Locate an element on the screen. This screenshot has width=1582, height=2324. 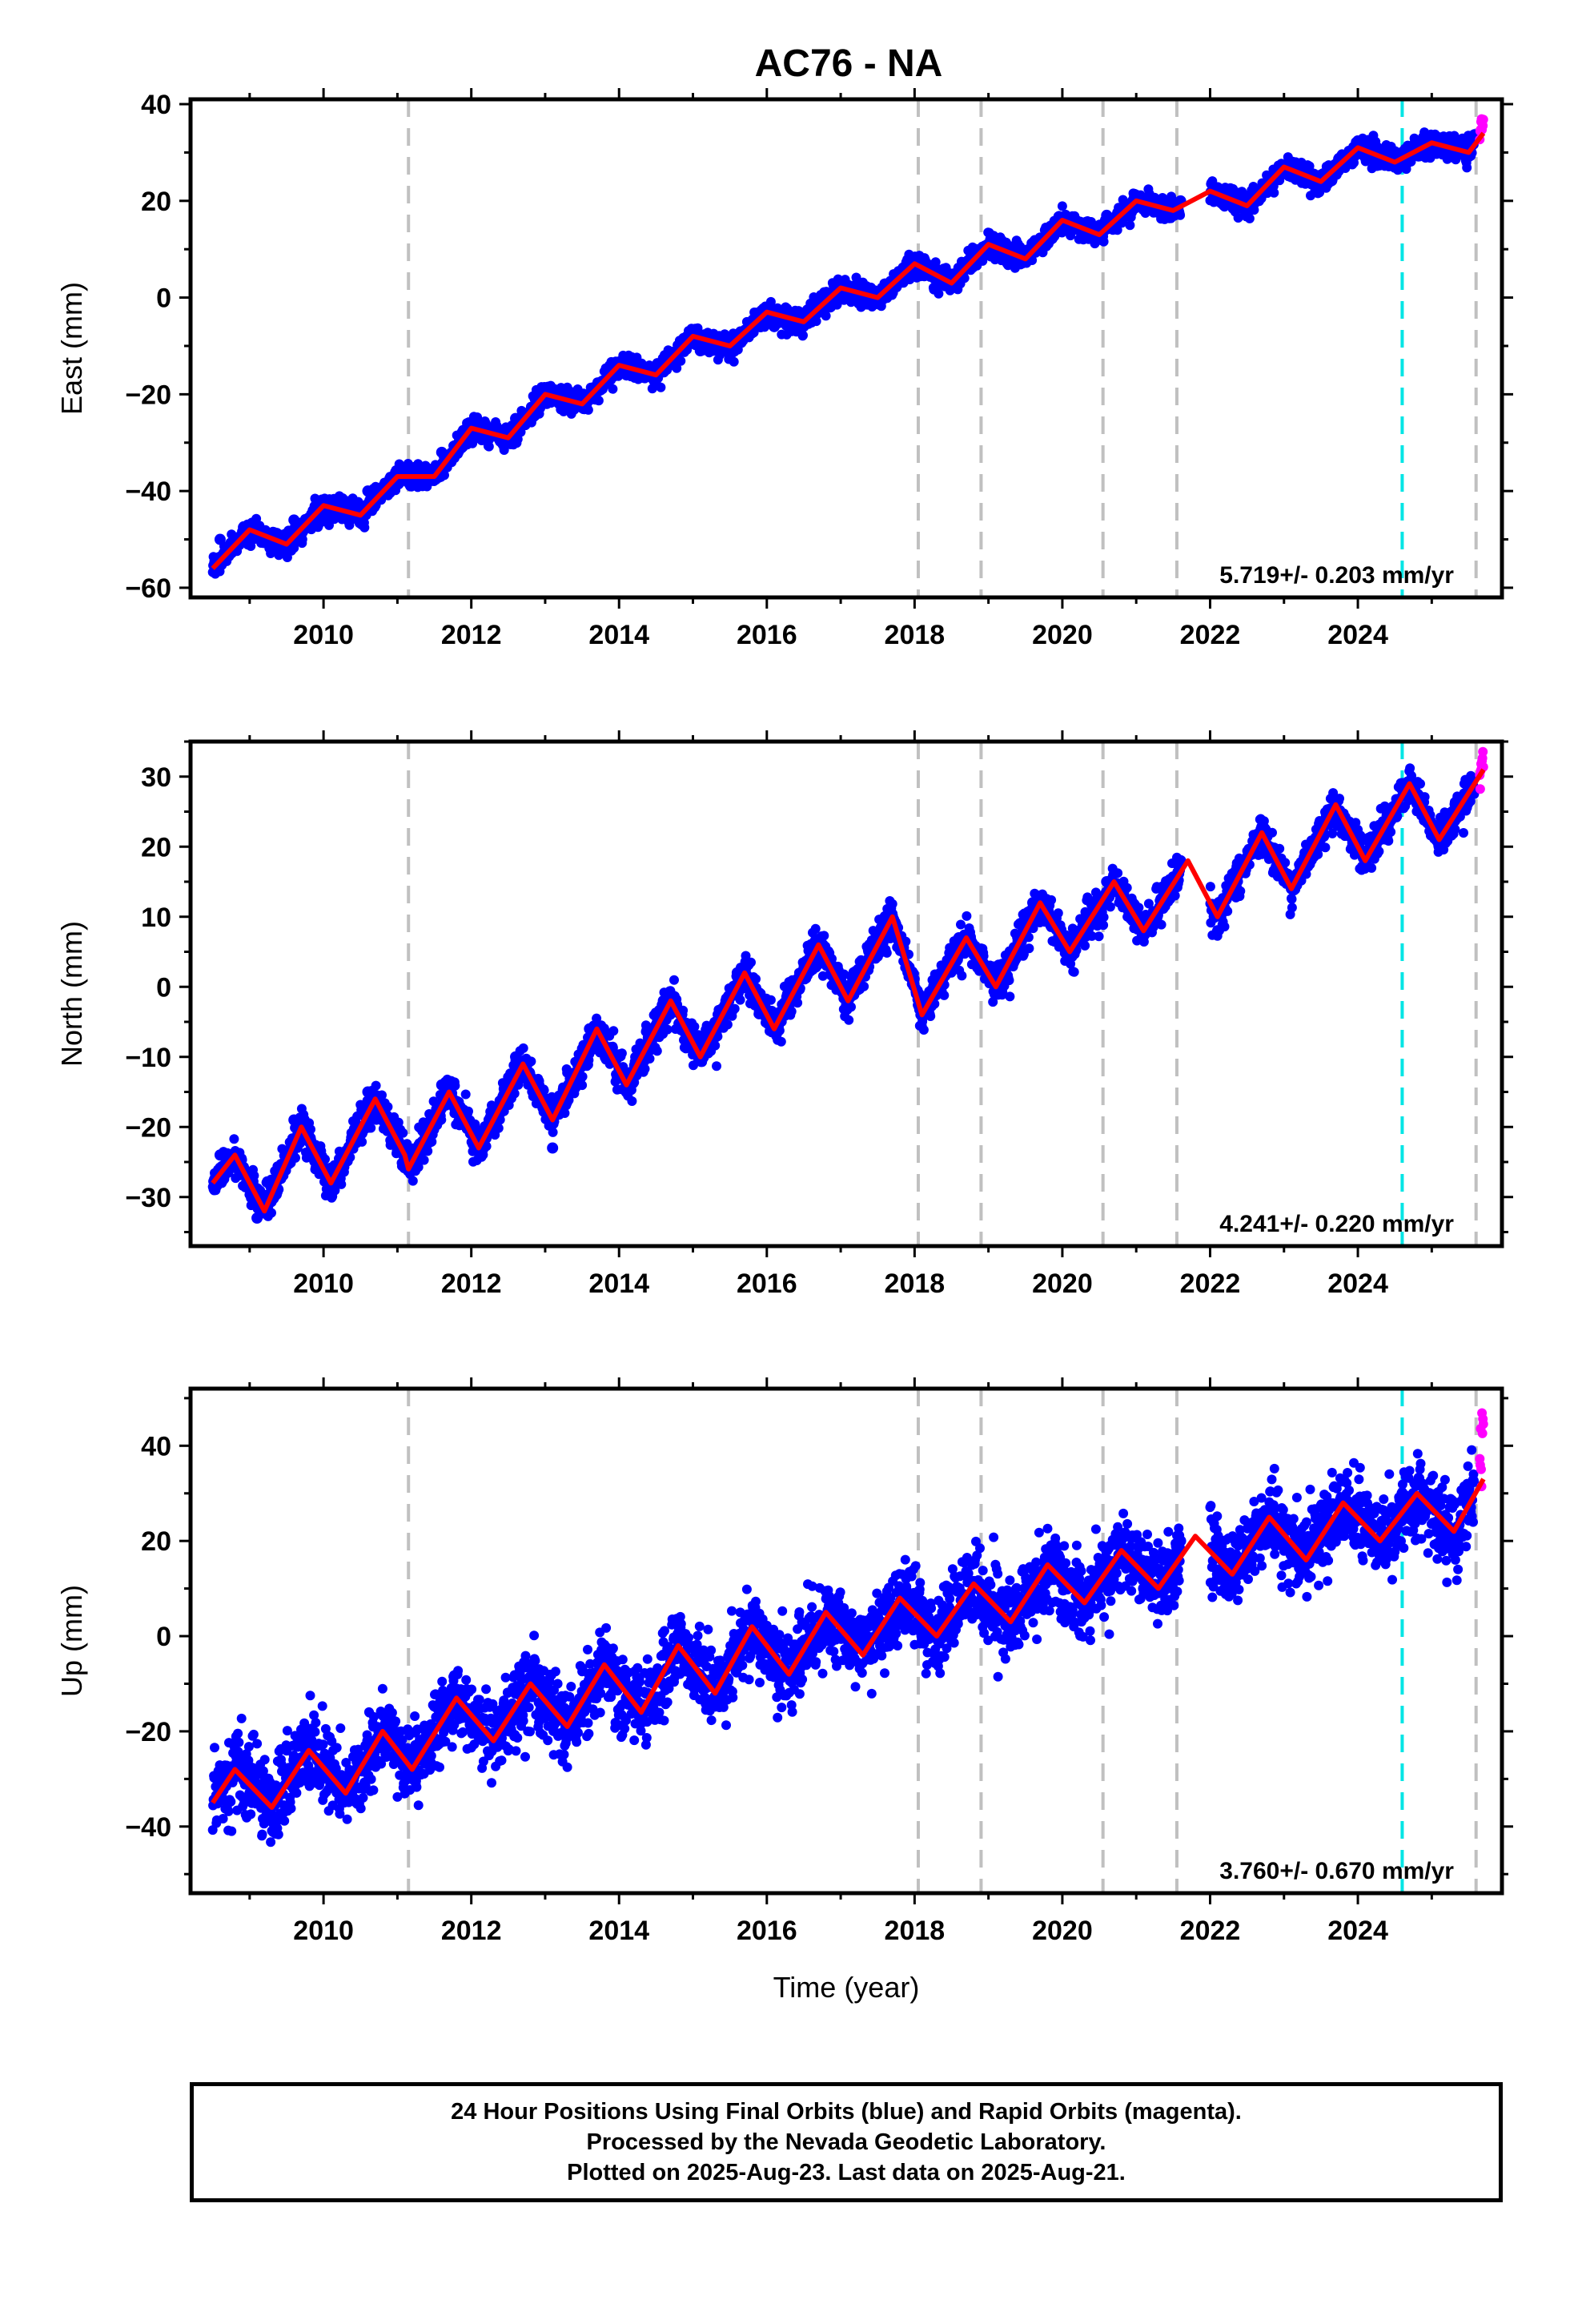
y-tick-label: 20 is located at coordinates (156, 202).